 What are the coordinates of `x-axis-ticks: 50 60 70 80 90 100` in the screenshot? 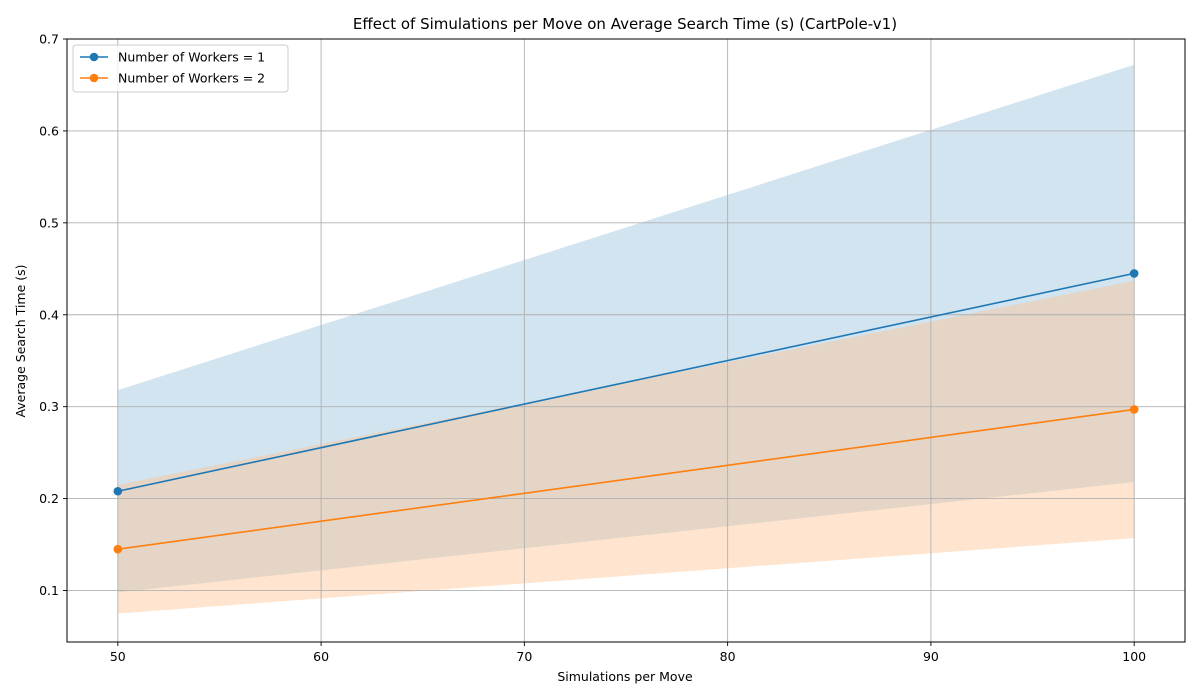 It's located at (628, 653).